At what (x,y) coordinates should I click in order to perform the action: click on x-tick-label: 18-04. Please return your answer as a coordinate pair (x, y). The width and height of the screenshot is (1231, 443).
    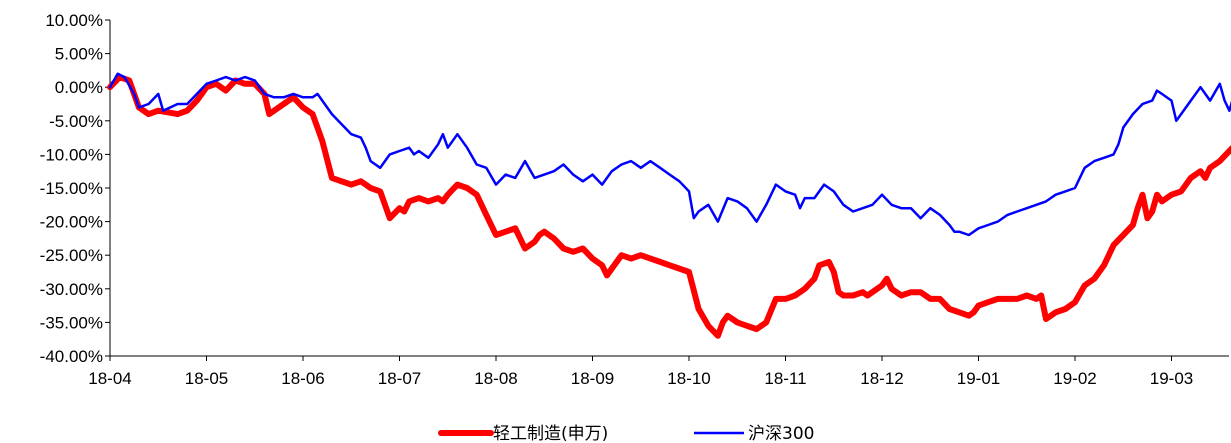
    Looking at the image, I should click on (109, 378).